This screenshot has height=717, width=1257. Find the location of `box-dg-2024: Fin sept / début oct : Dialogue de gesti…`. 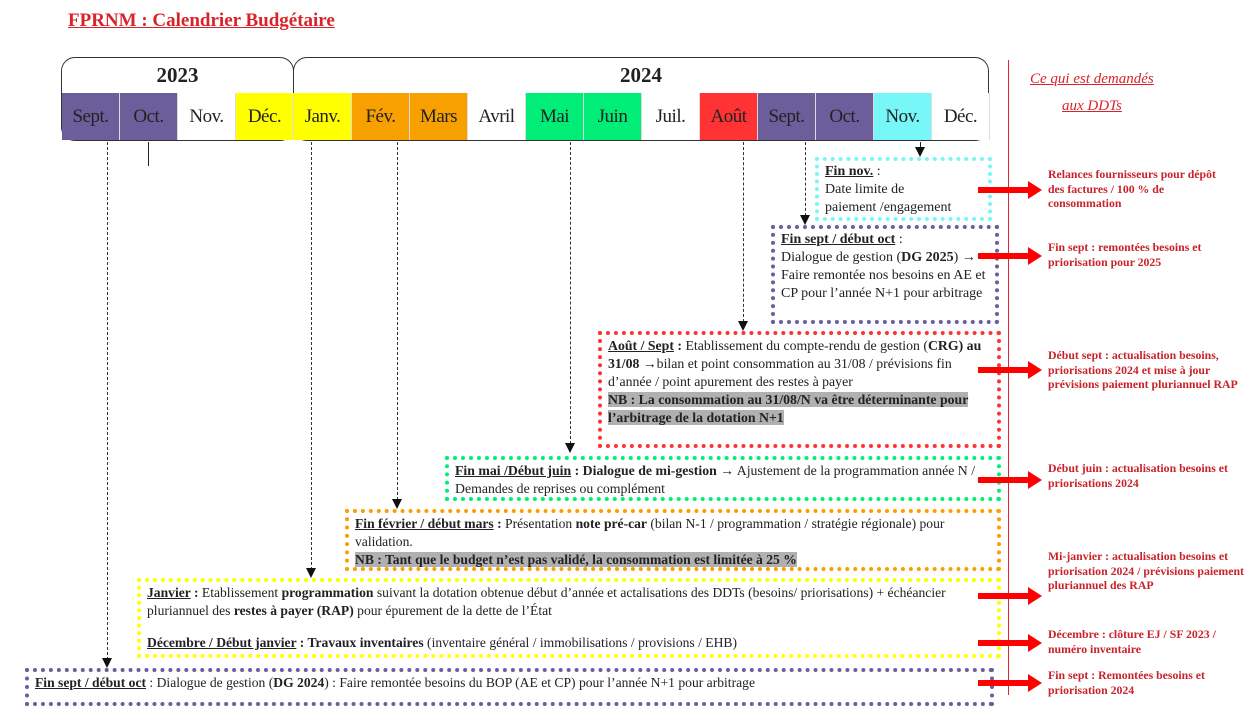

box-dg-2024: Fin sept / début oct : Dialogue de gesti… is located at coordinates (509, 687).